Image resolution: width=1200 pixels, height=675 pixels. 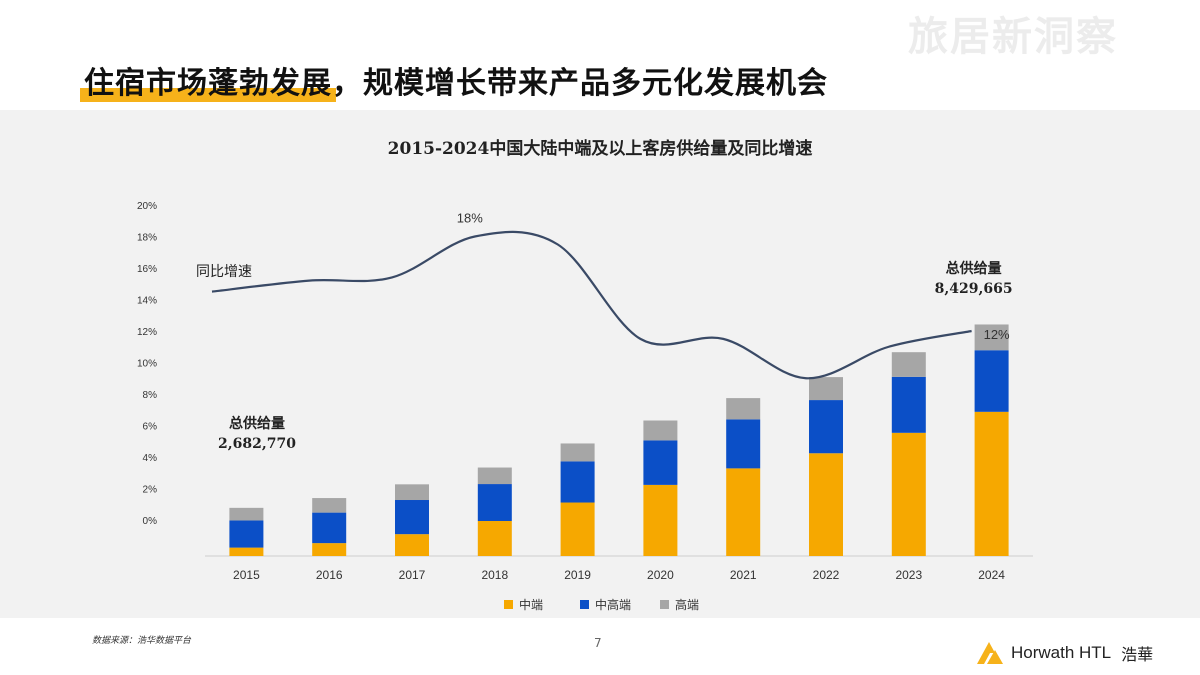 What do you see at coordinates (743, 409) in the screenshot?
I see `bar-高端-2021` at bounding box center [743, 409].